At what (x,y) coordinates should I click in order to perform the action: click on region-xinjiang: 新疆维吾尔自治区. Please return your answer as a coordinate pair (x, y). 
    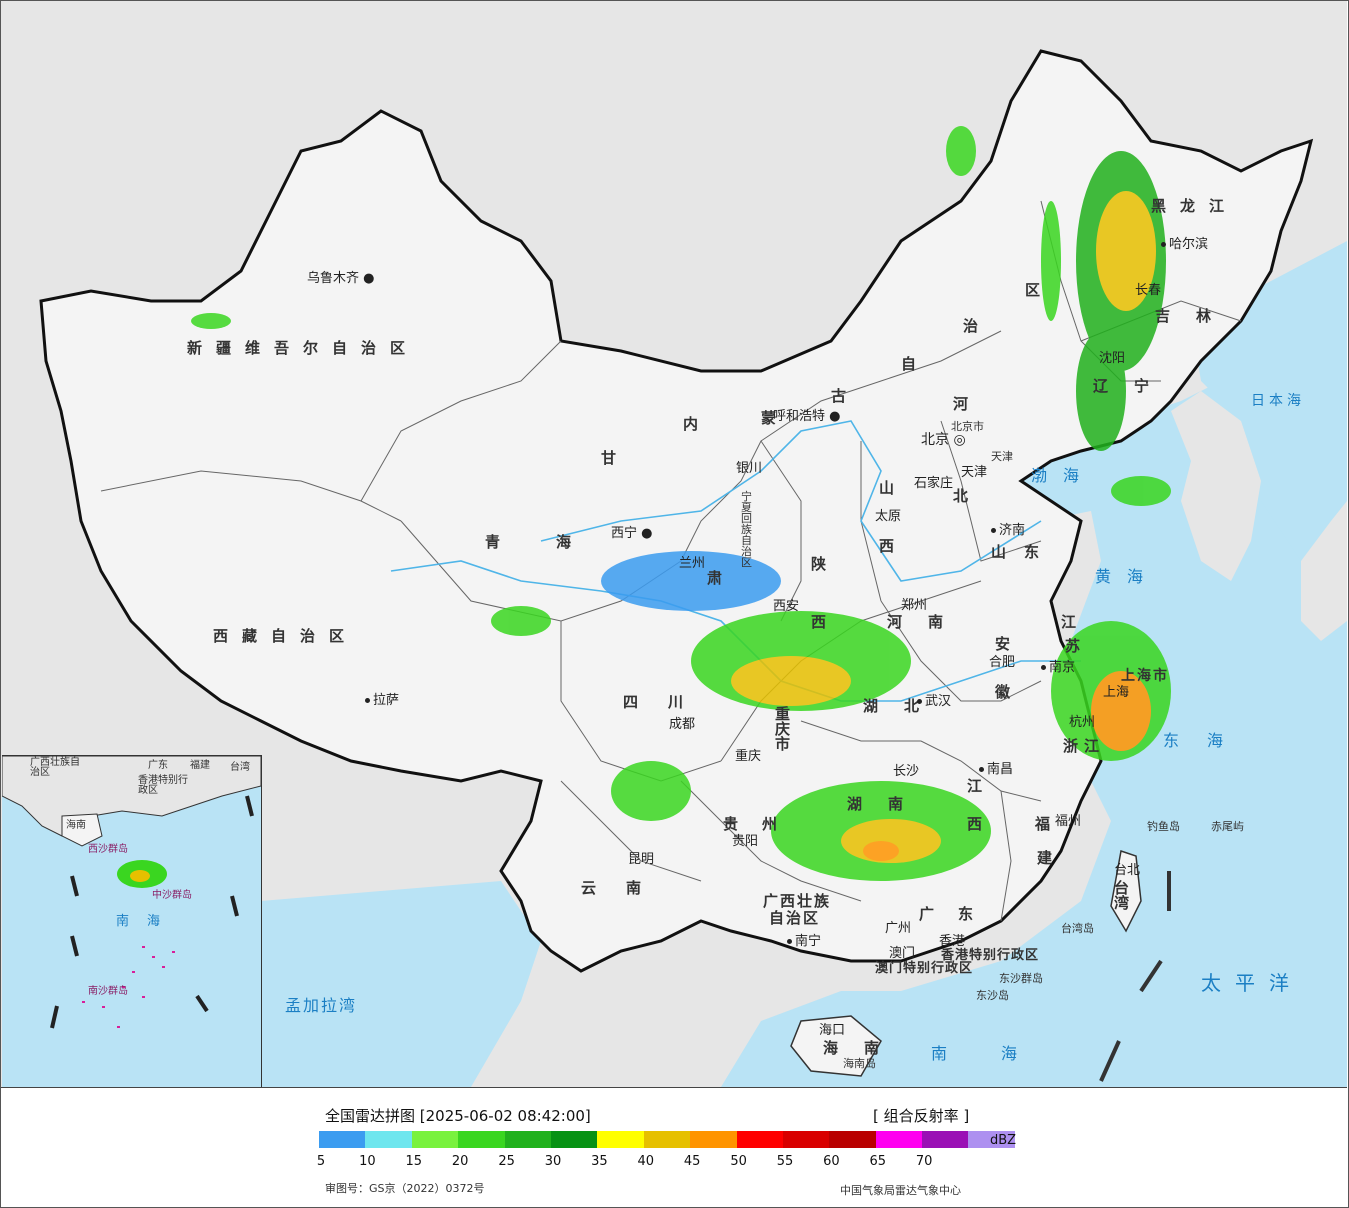
    Looking at the image, I should click on (303, 348).